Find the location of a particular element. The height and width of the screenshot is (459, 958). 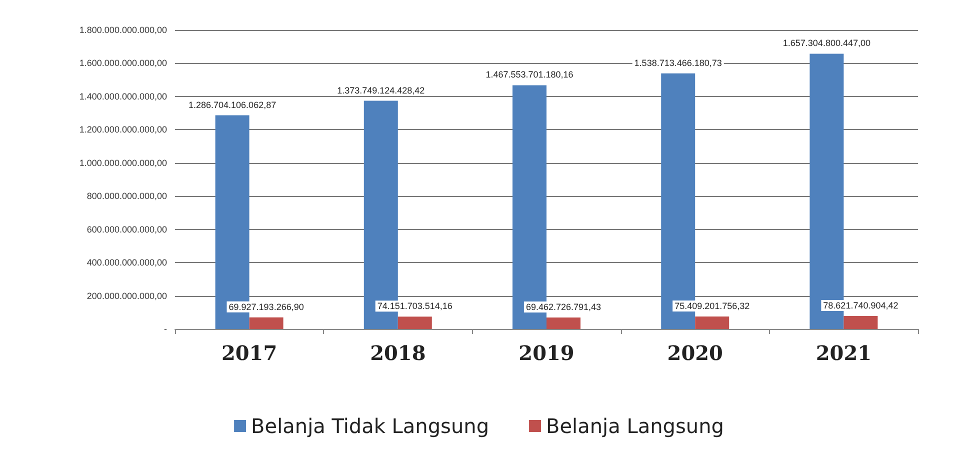

data-label: 1.286.704.106.062,87 is located at coordinates (232, 105).